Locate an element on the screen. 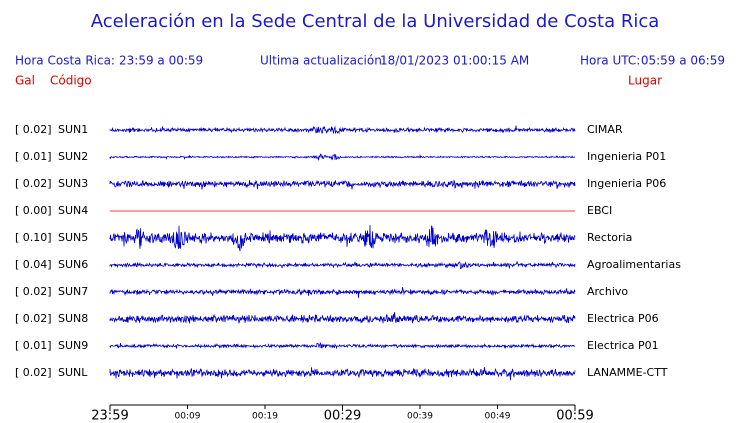  station-code: SUNL is located at coordinates (73, 372).